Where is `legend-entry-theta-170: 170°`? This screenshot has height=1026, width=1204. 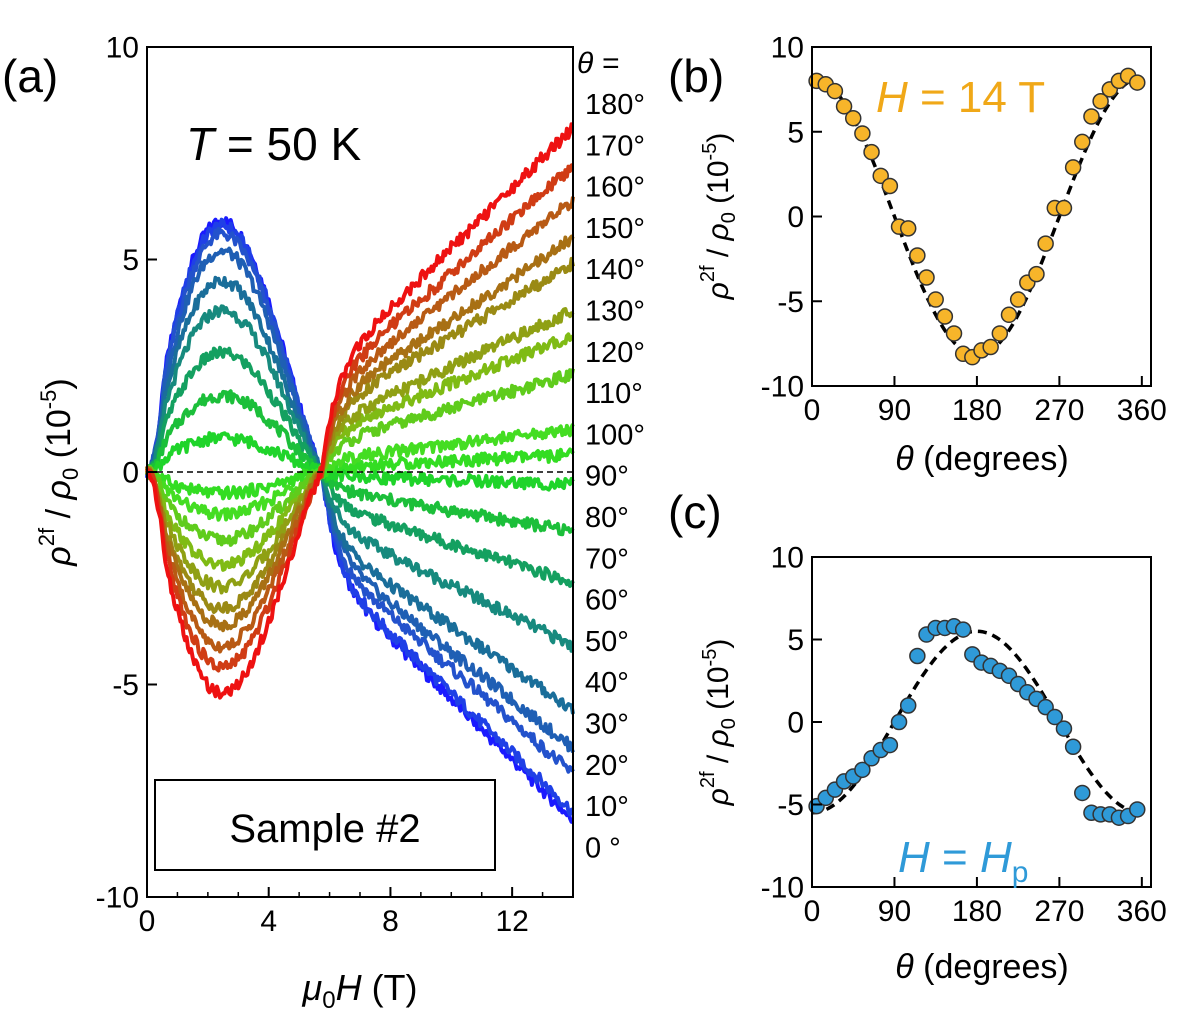
legend-entry-theta-170: 170° is located at coordinates (615, 146).